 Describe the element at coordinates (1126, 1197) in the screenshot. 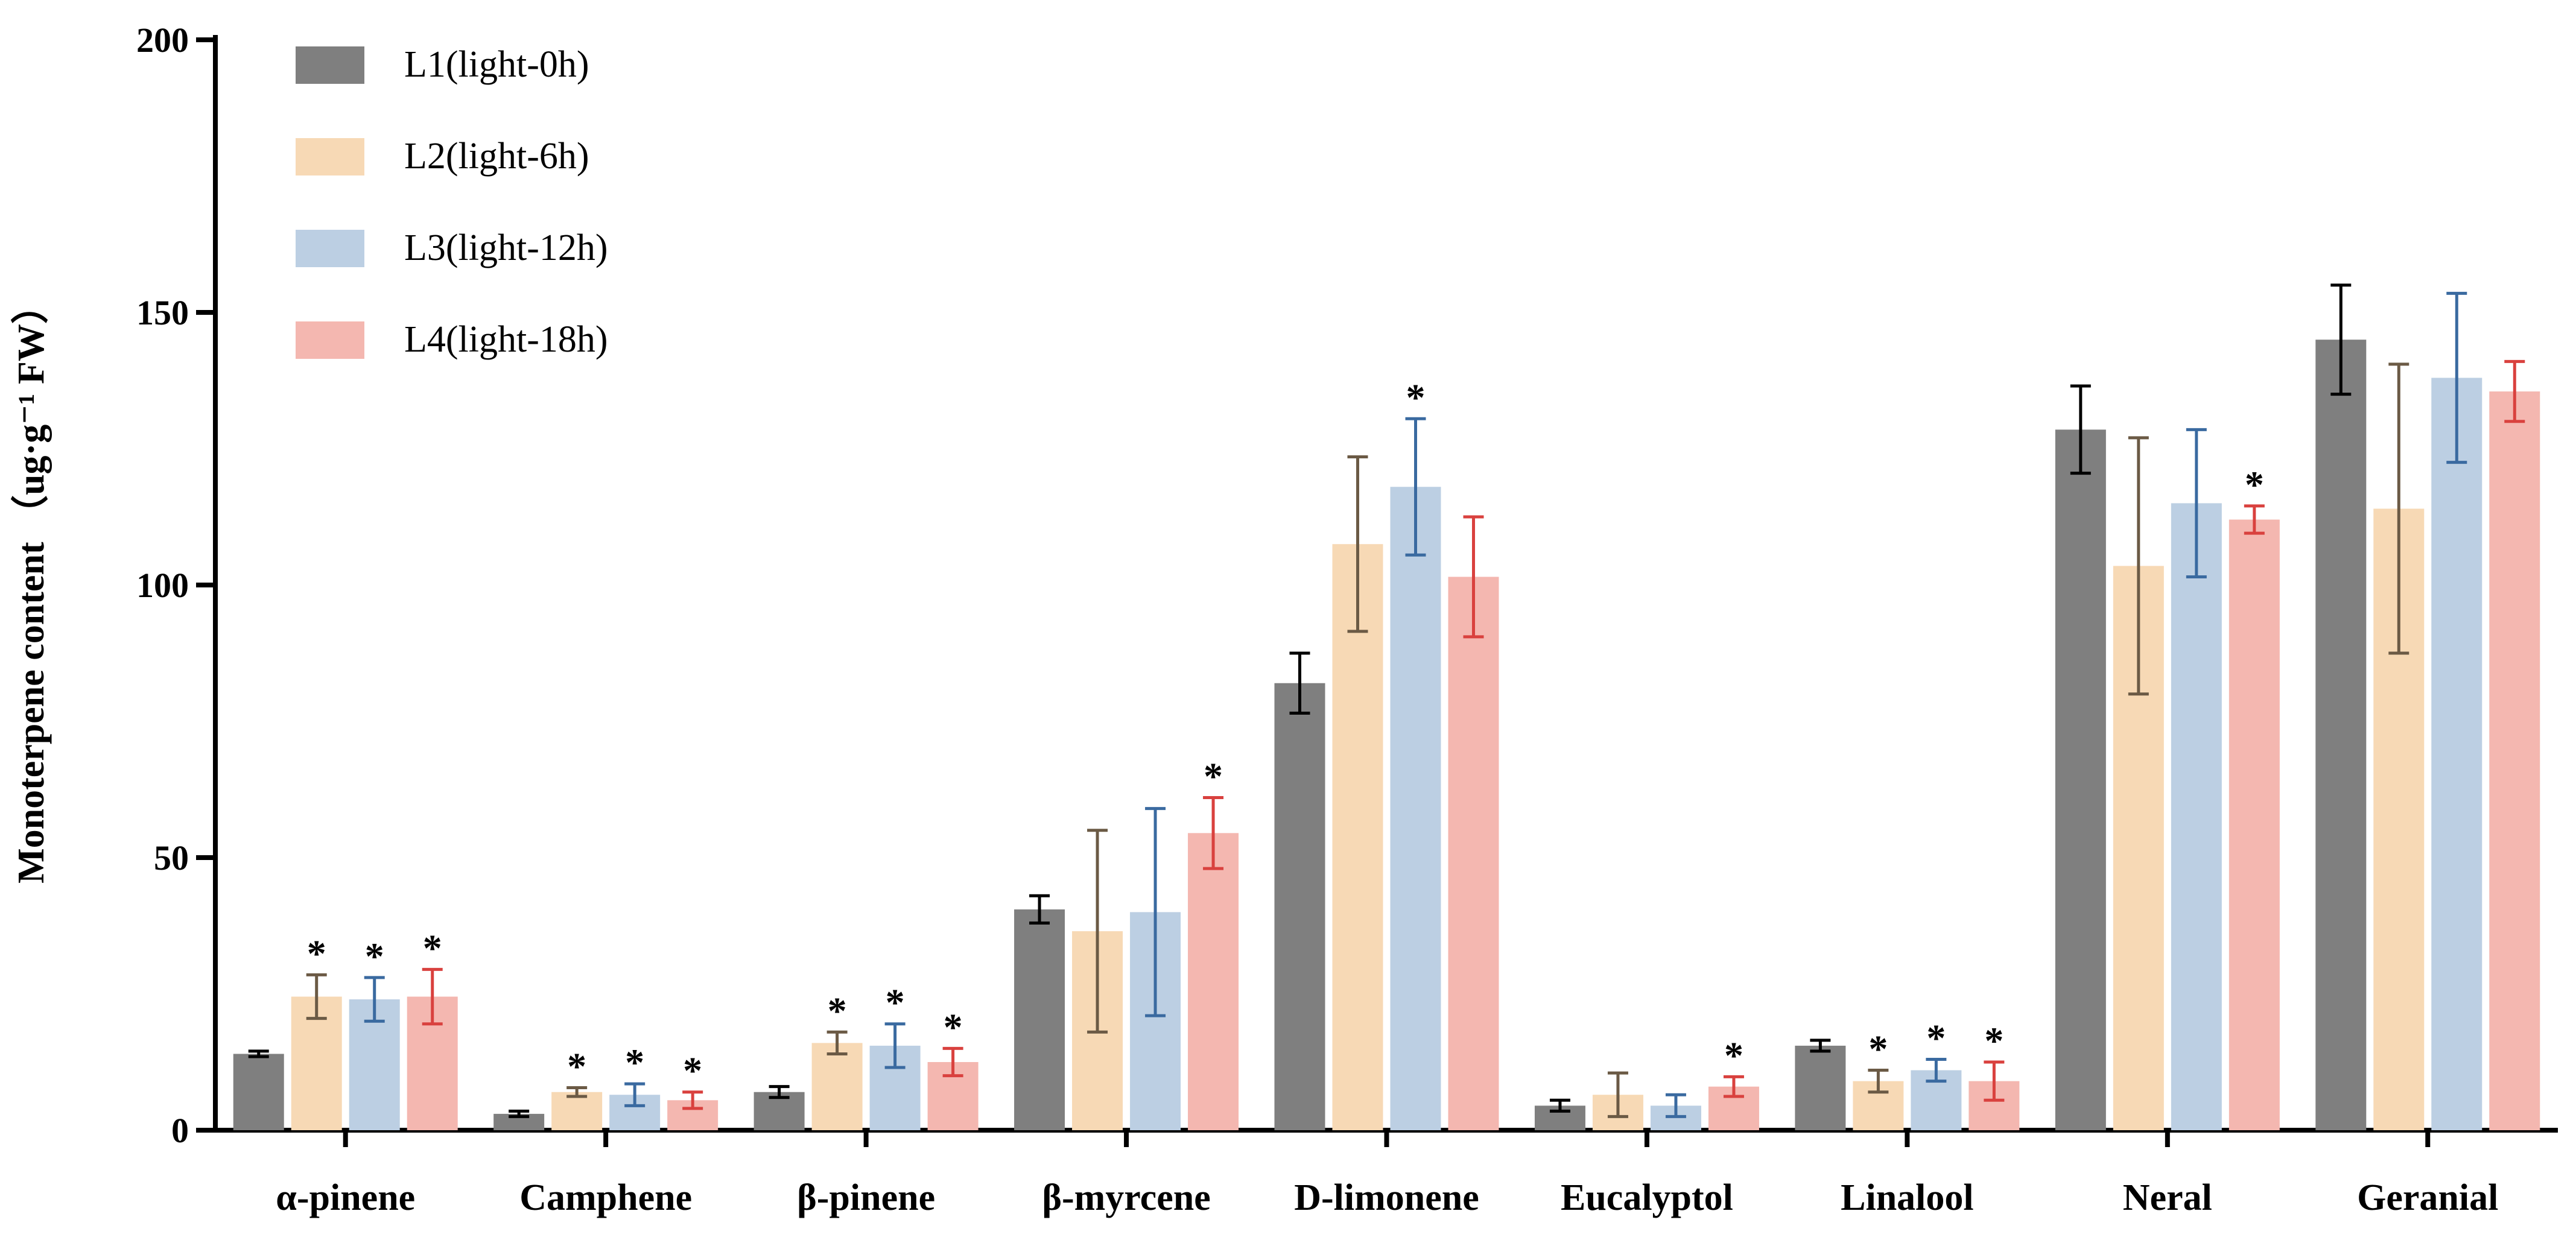

I see `x-tick-label: β-myrcene` at that location.